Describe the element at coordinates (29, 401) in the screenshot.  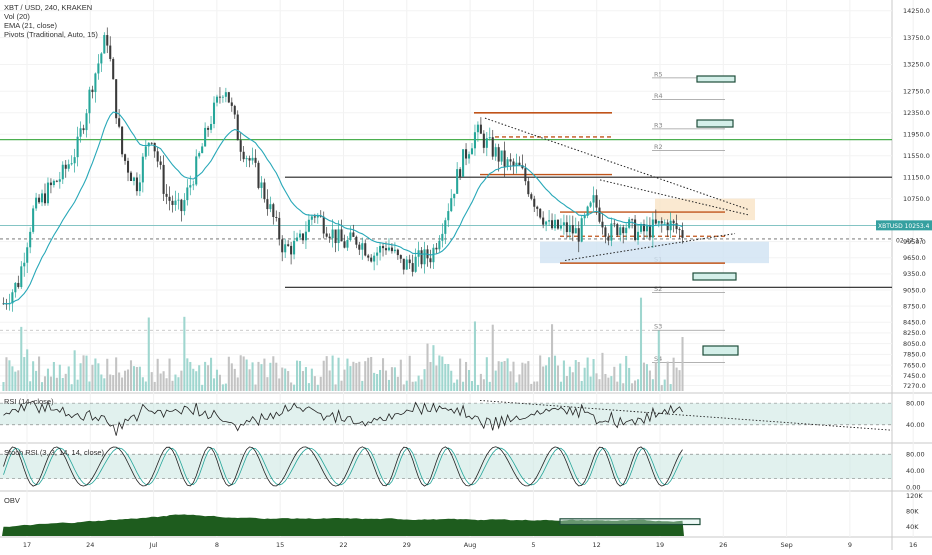
I see `rsi-pane-label: RSI (14, close)` at that location.